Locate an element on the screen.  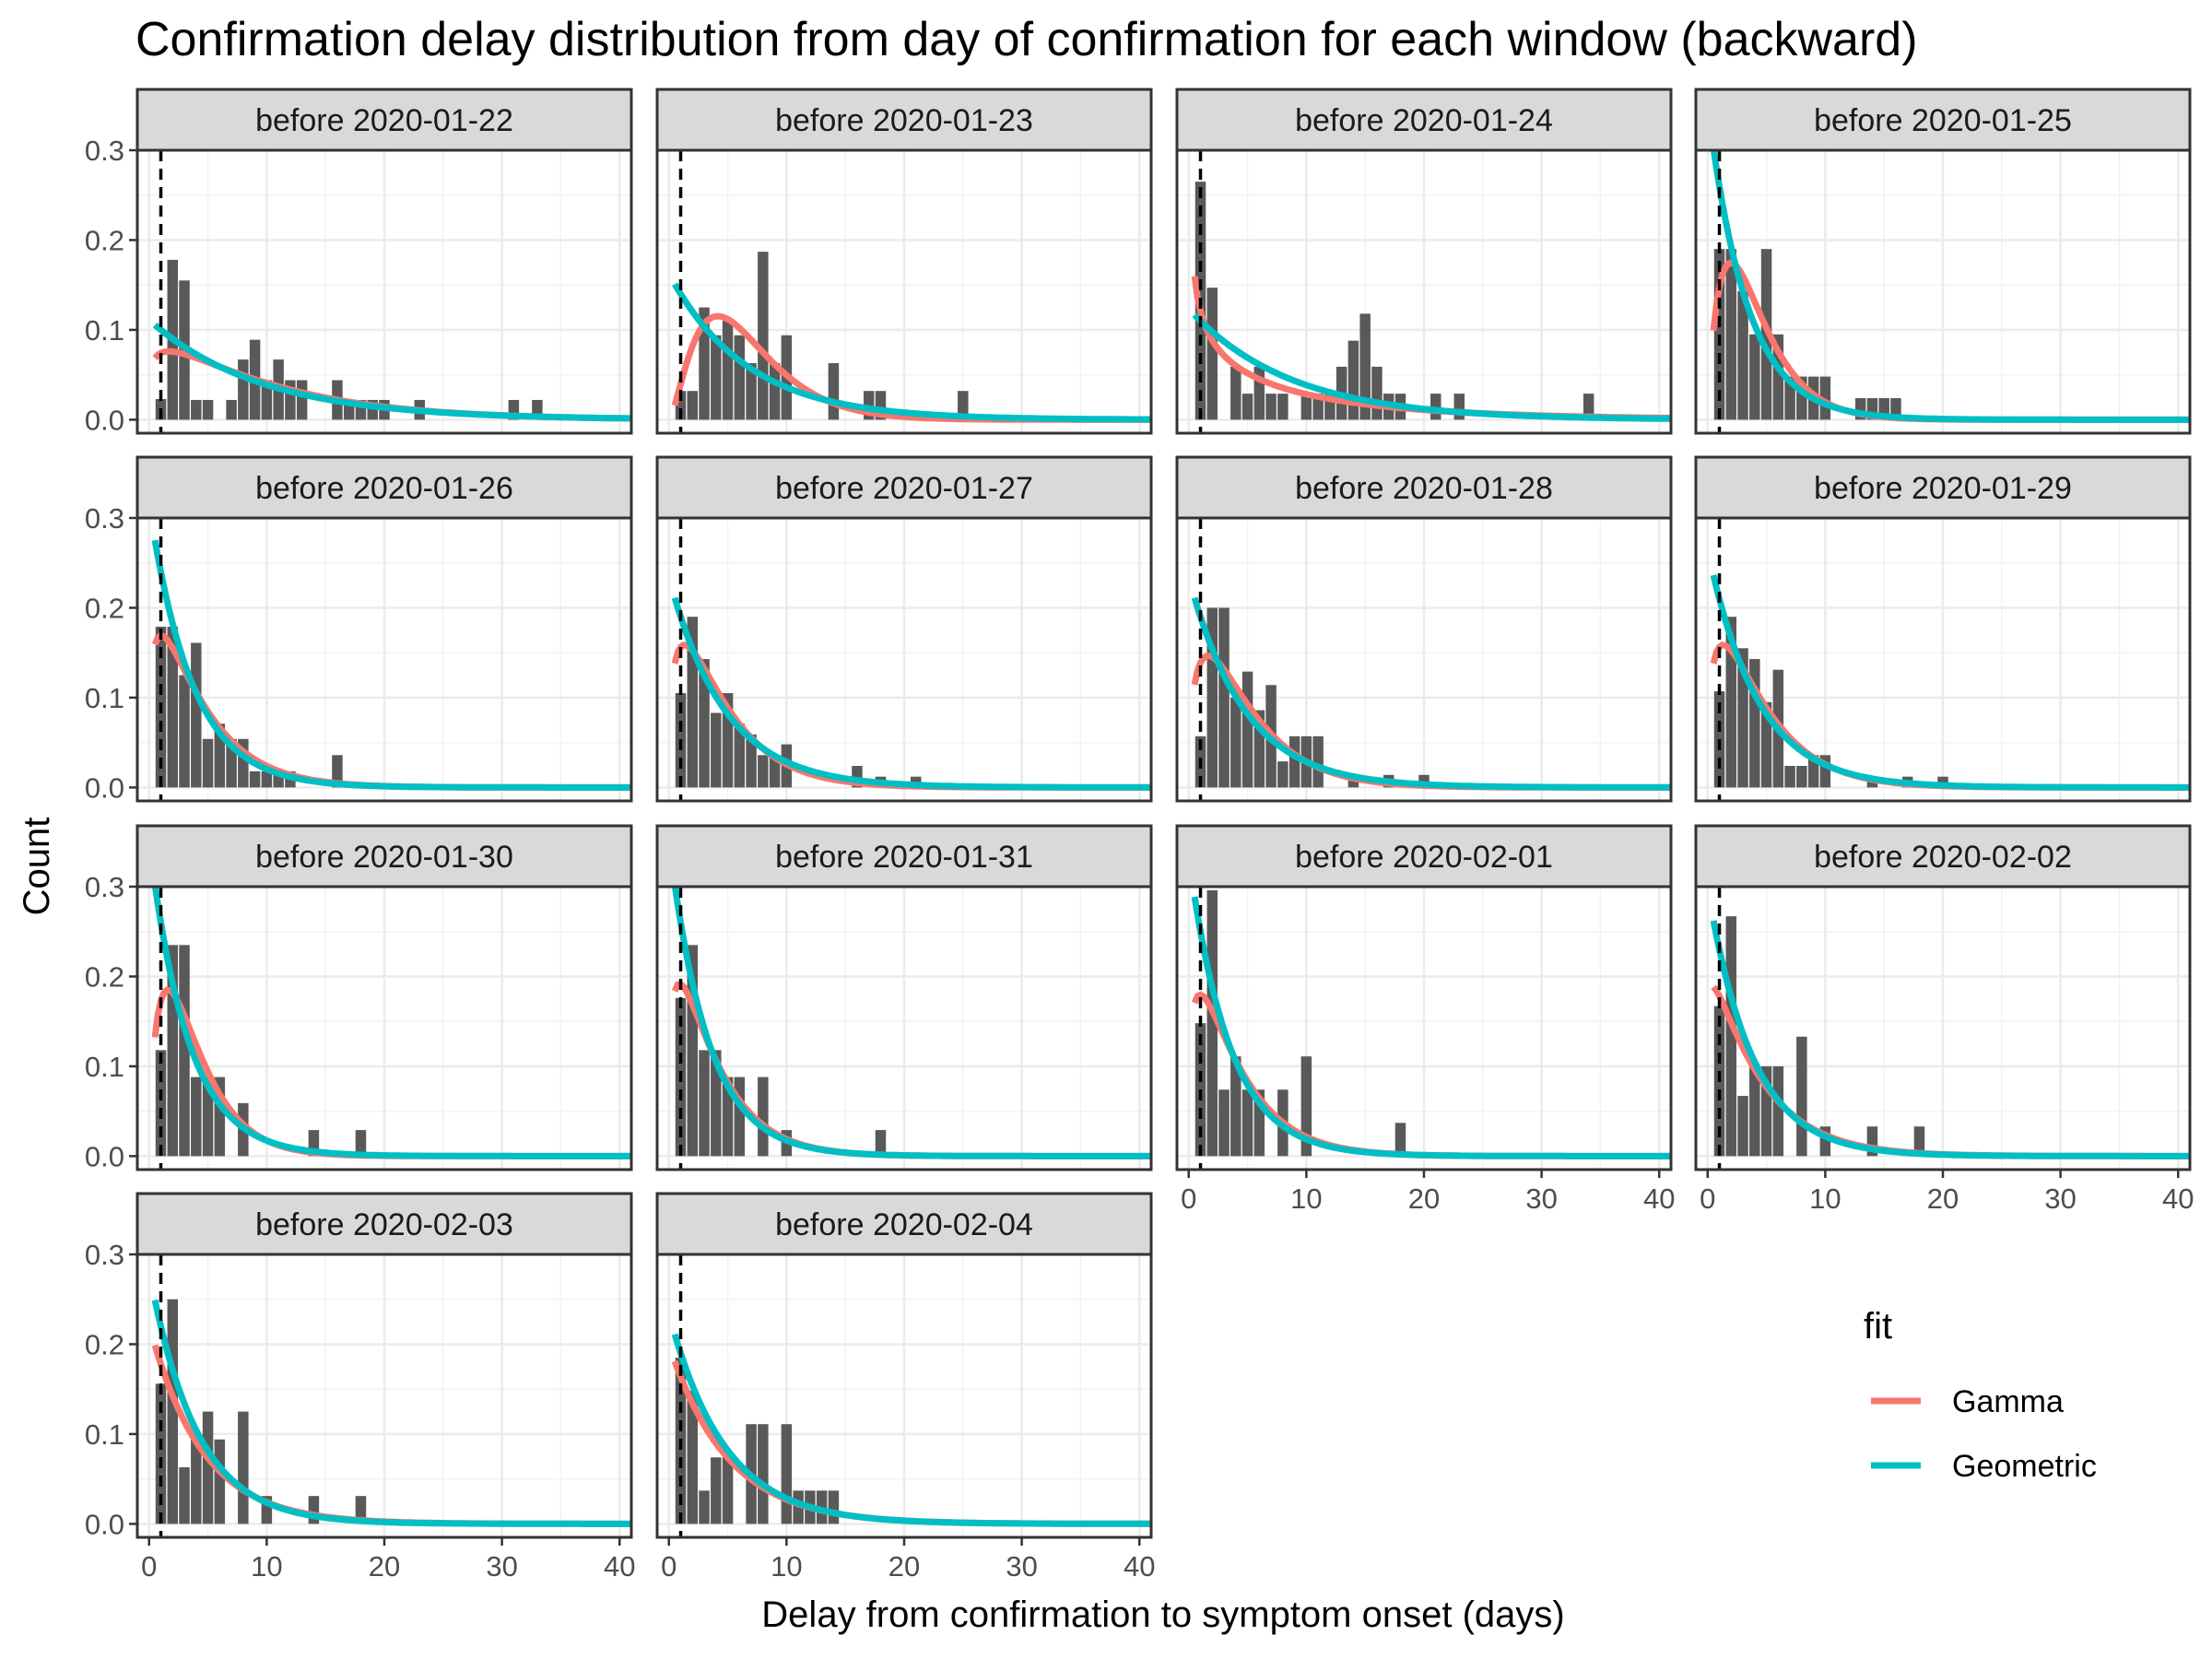
facet-panel: before 2020-01-25 is located at coordinates (1943, 261).